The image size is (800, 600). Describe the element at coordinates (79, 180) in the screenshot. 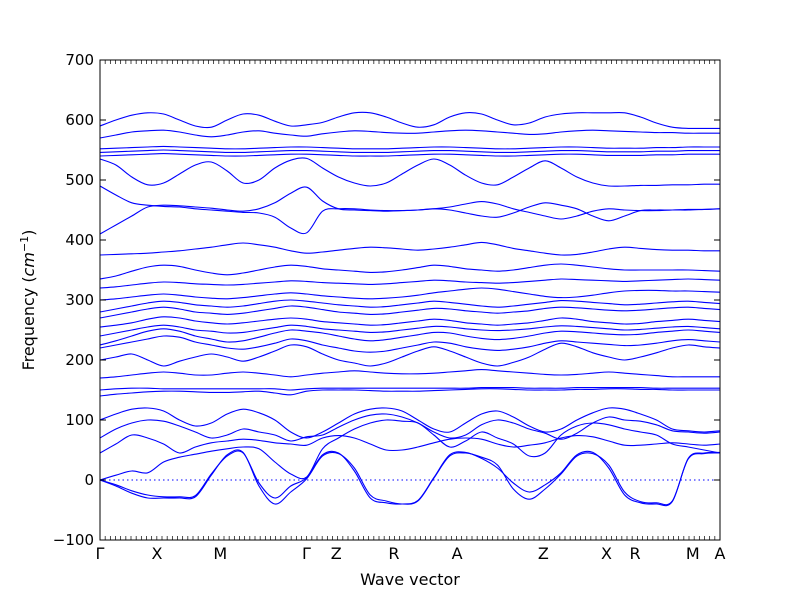

I see `y-tick-label: 500` at that location.